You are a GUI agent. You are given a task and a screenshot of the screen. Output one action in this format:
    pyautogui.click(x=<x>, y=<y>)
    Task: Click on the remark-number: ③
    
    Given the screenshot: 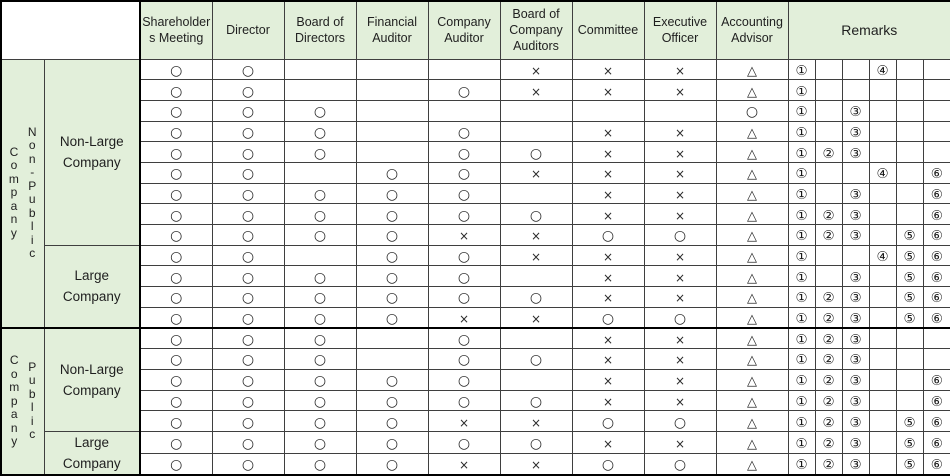 What is the action you would take?
    pyautogui.click(x=855, y=318)
    